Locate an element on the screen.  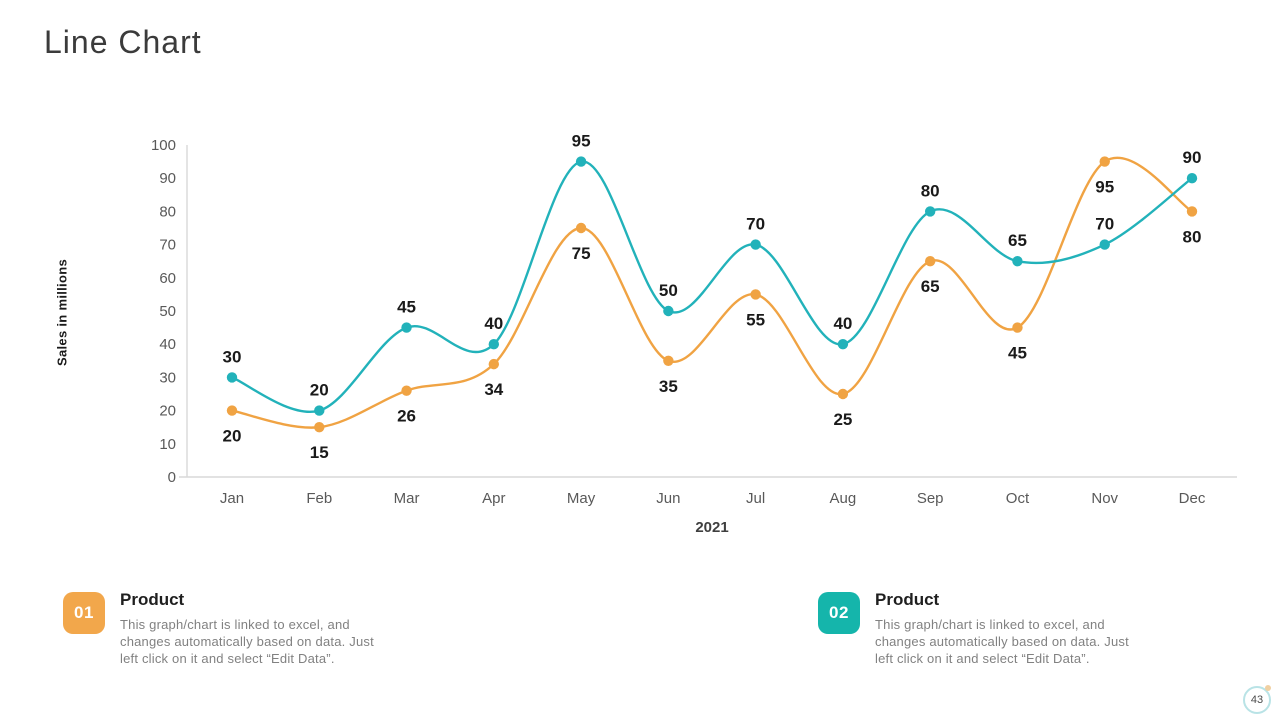
data-label-product-02-feb: 20 is located at coordinates (319, 390).